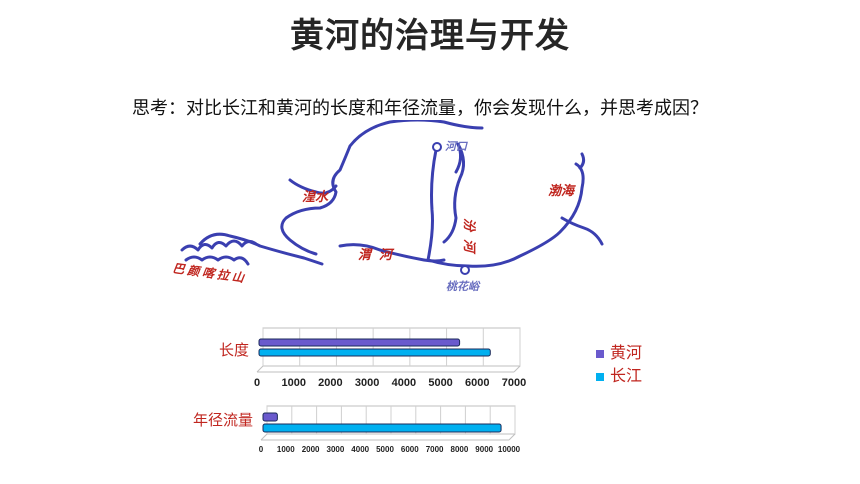  Describe the element at coordinates (379, 255) in the screenshot. I see `label-weihe: 渭河` at that location.